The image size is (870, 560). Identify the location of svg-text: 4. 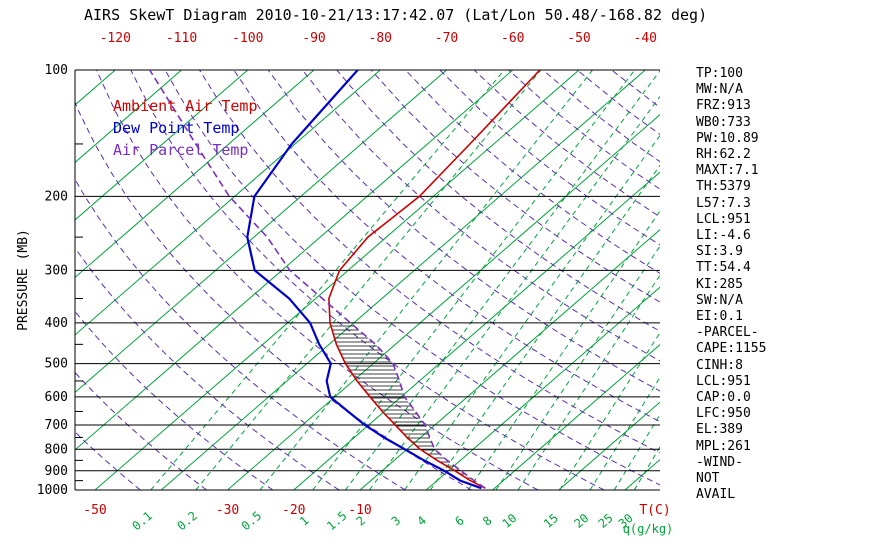
(421, 520).